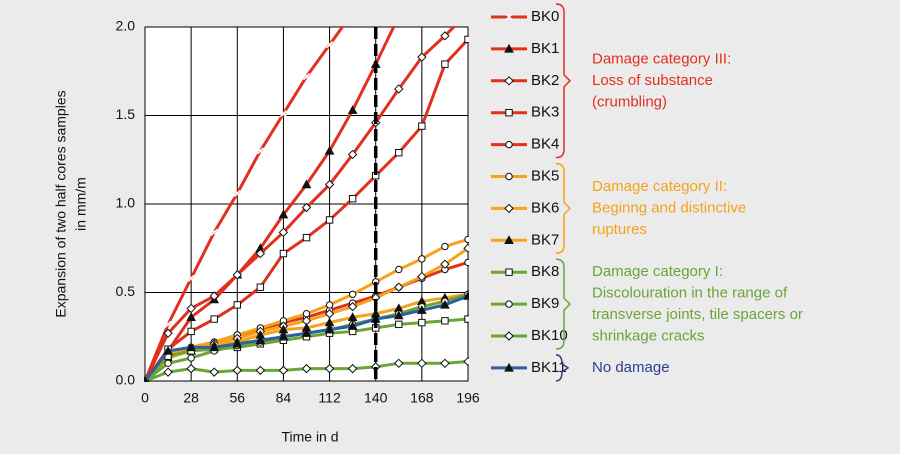 This screenshot has height=454, width=900. What do you see at coordinates (191, 398) in the screenshot?
I see `x-tick-label: 28` at bounding box center [191, 398].